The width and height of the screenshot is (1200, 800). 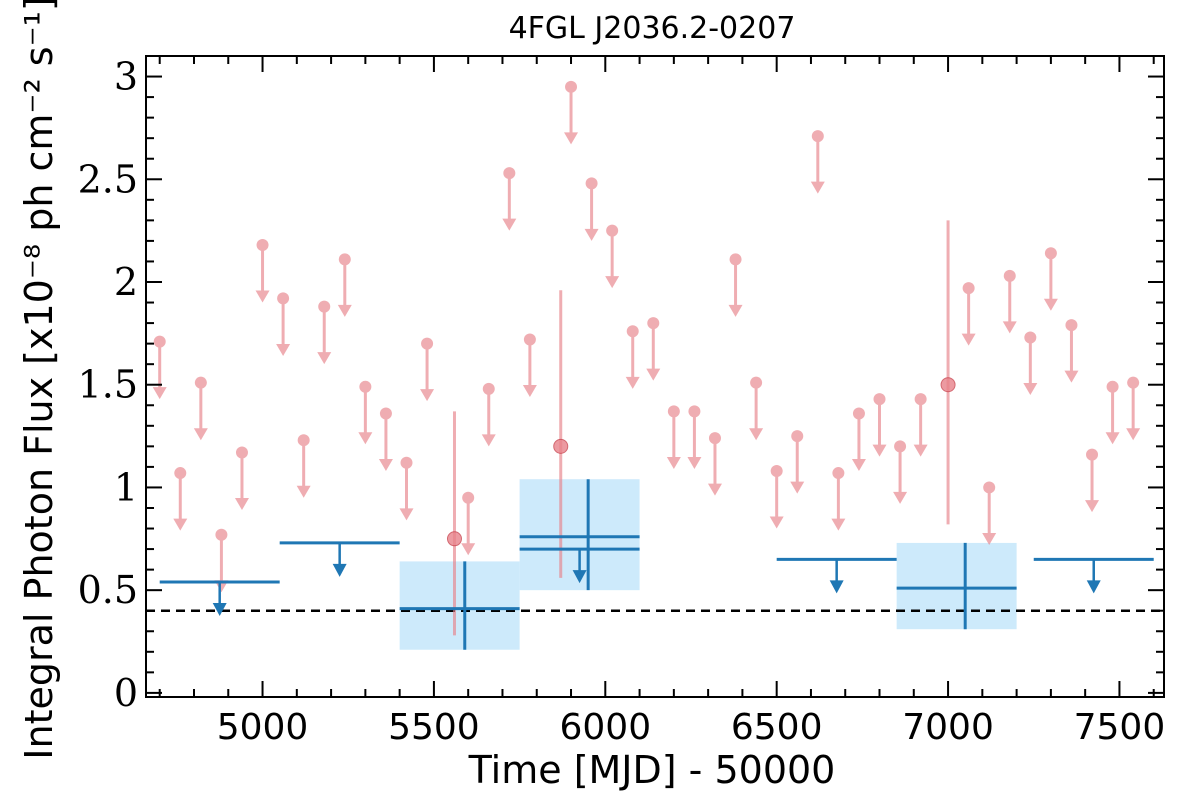 What do you see at coordinates (652, 28) in the screenshot?
I see `chart-title: 4FGL J2036.2-0207` at bounding box center [652, 28].